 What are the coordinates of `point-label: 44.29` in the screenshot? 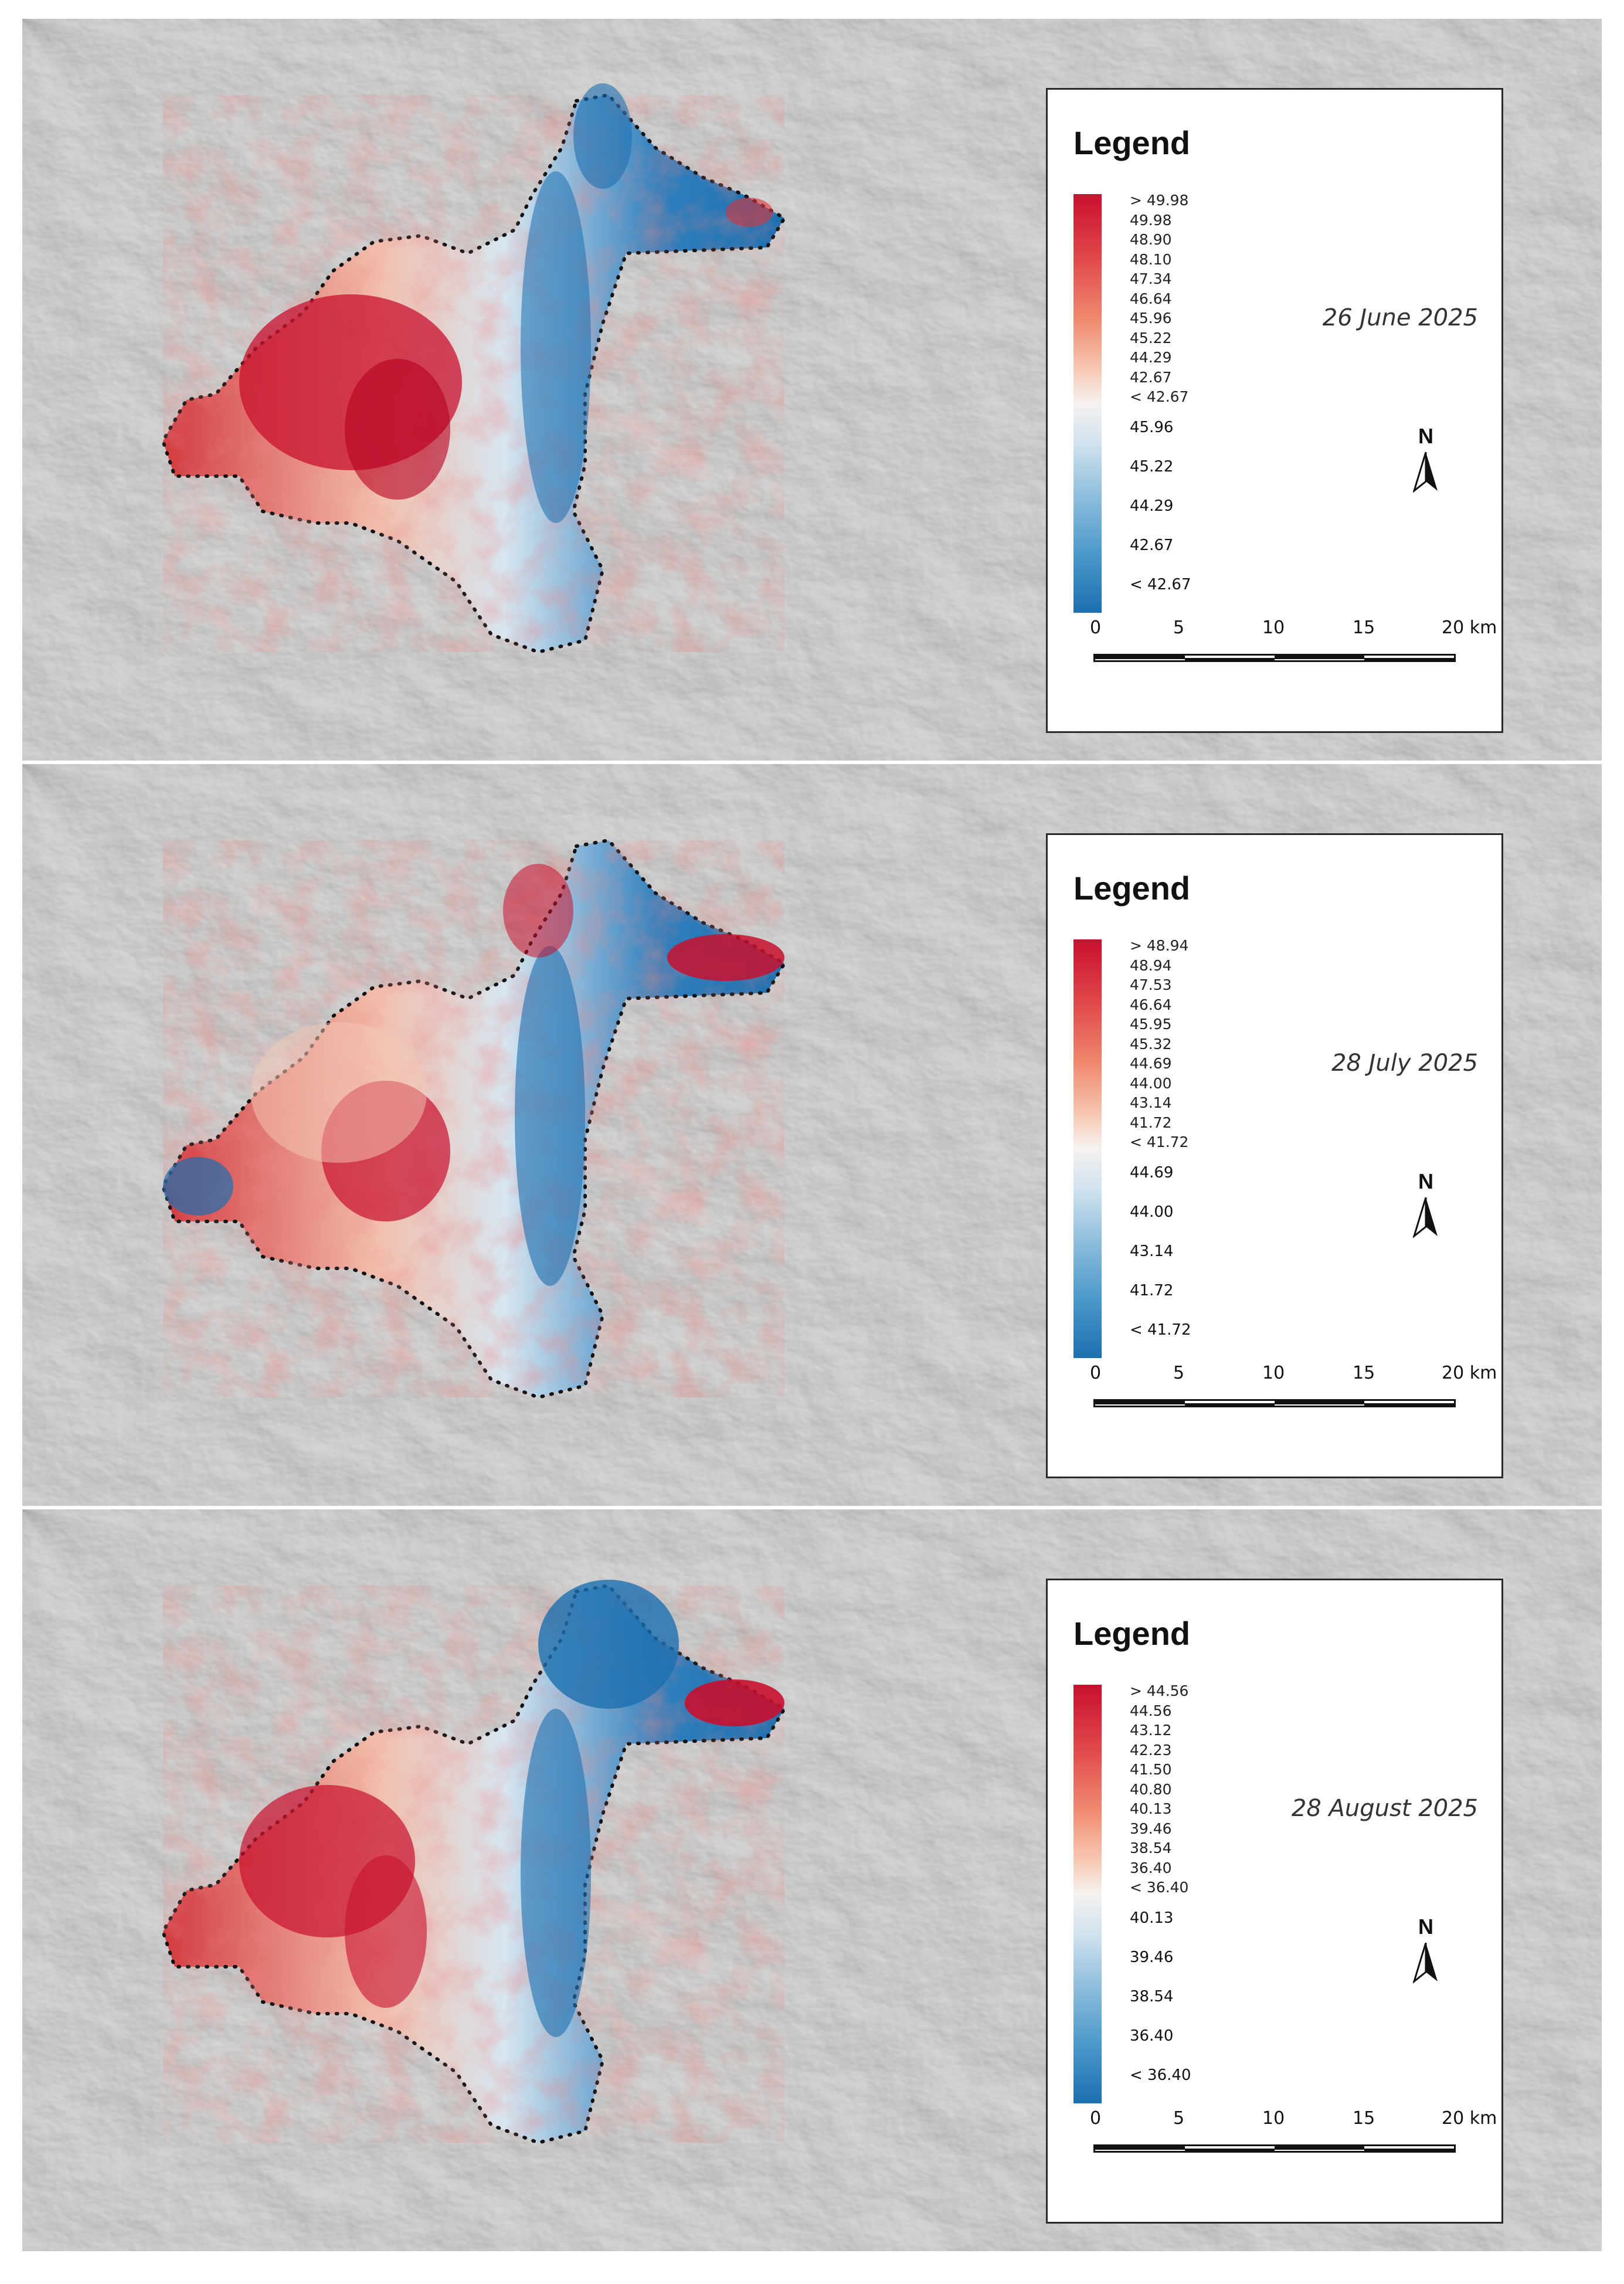 It's located at (1152, 506).